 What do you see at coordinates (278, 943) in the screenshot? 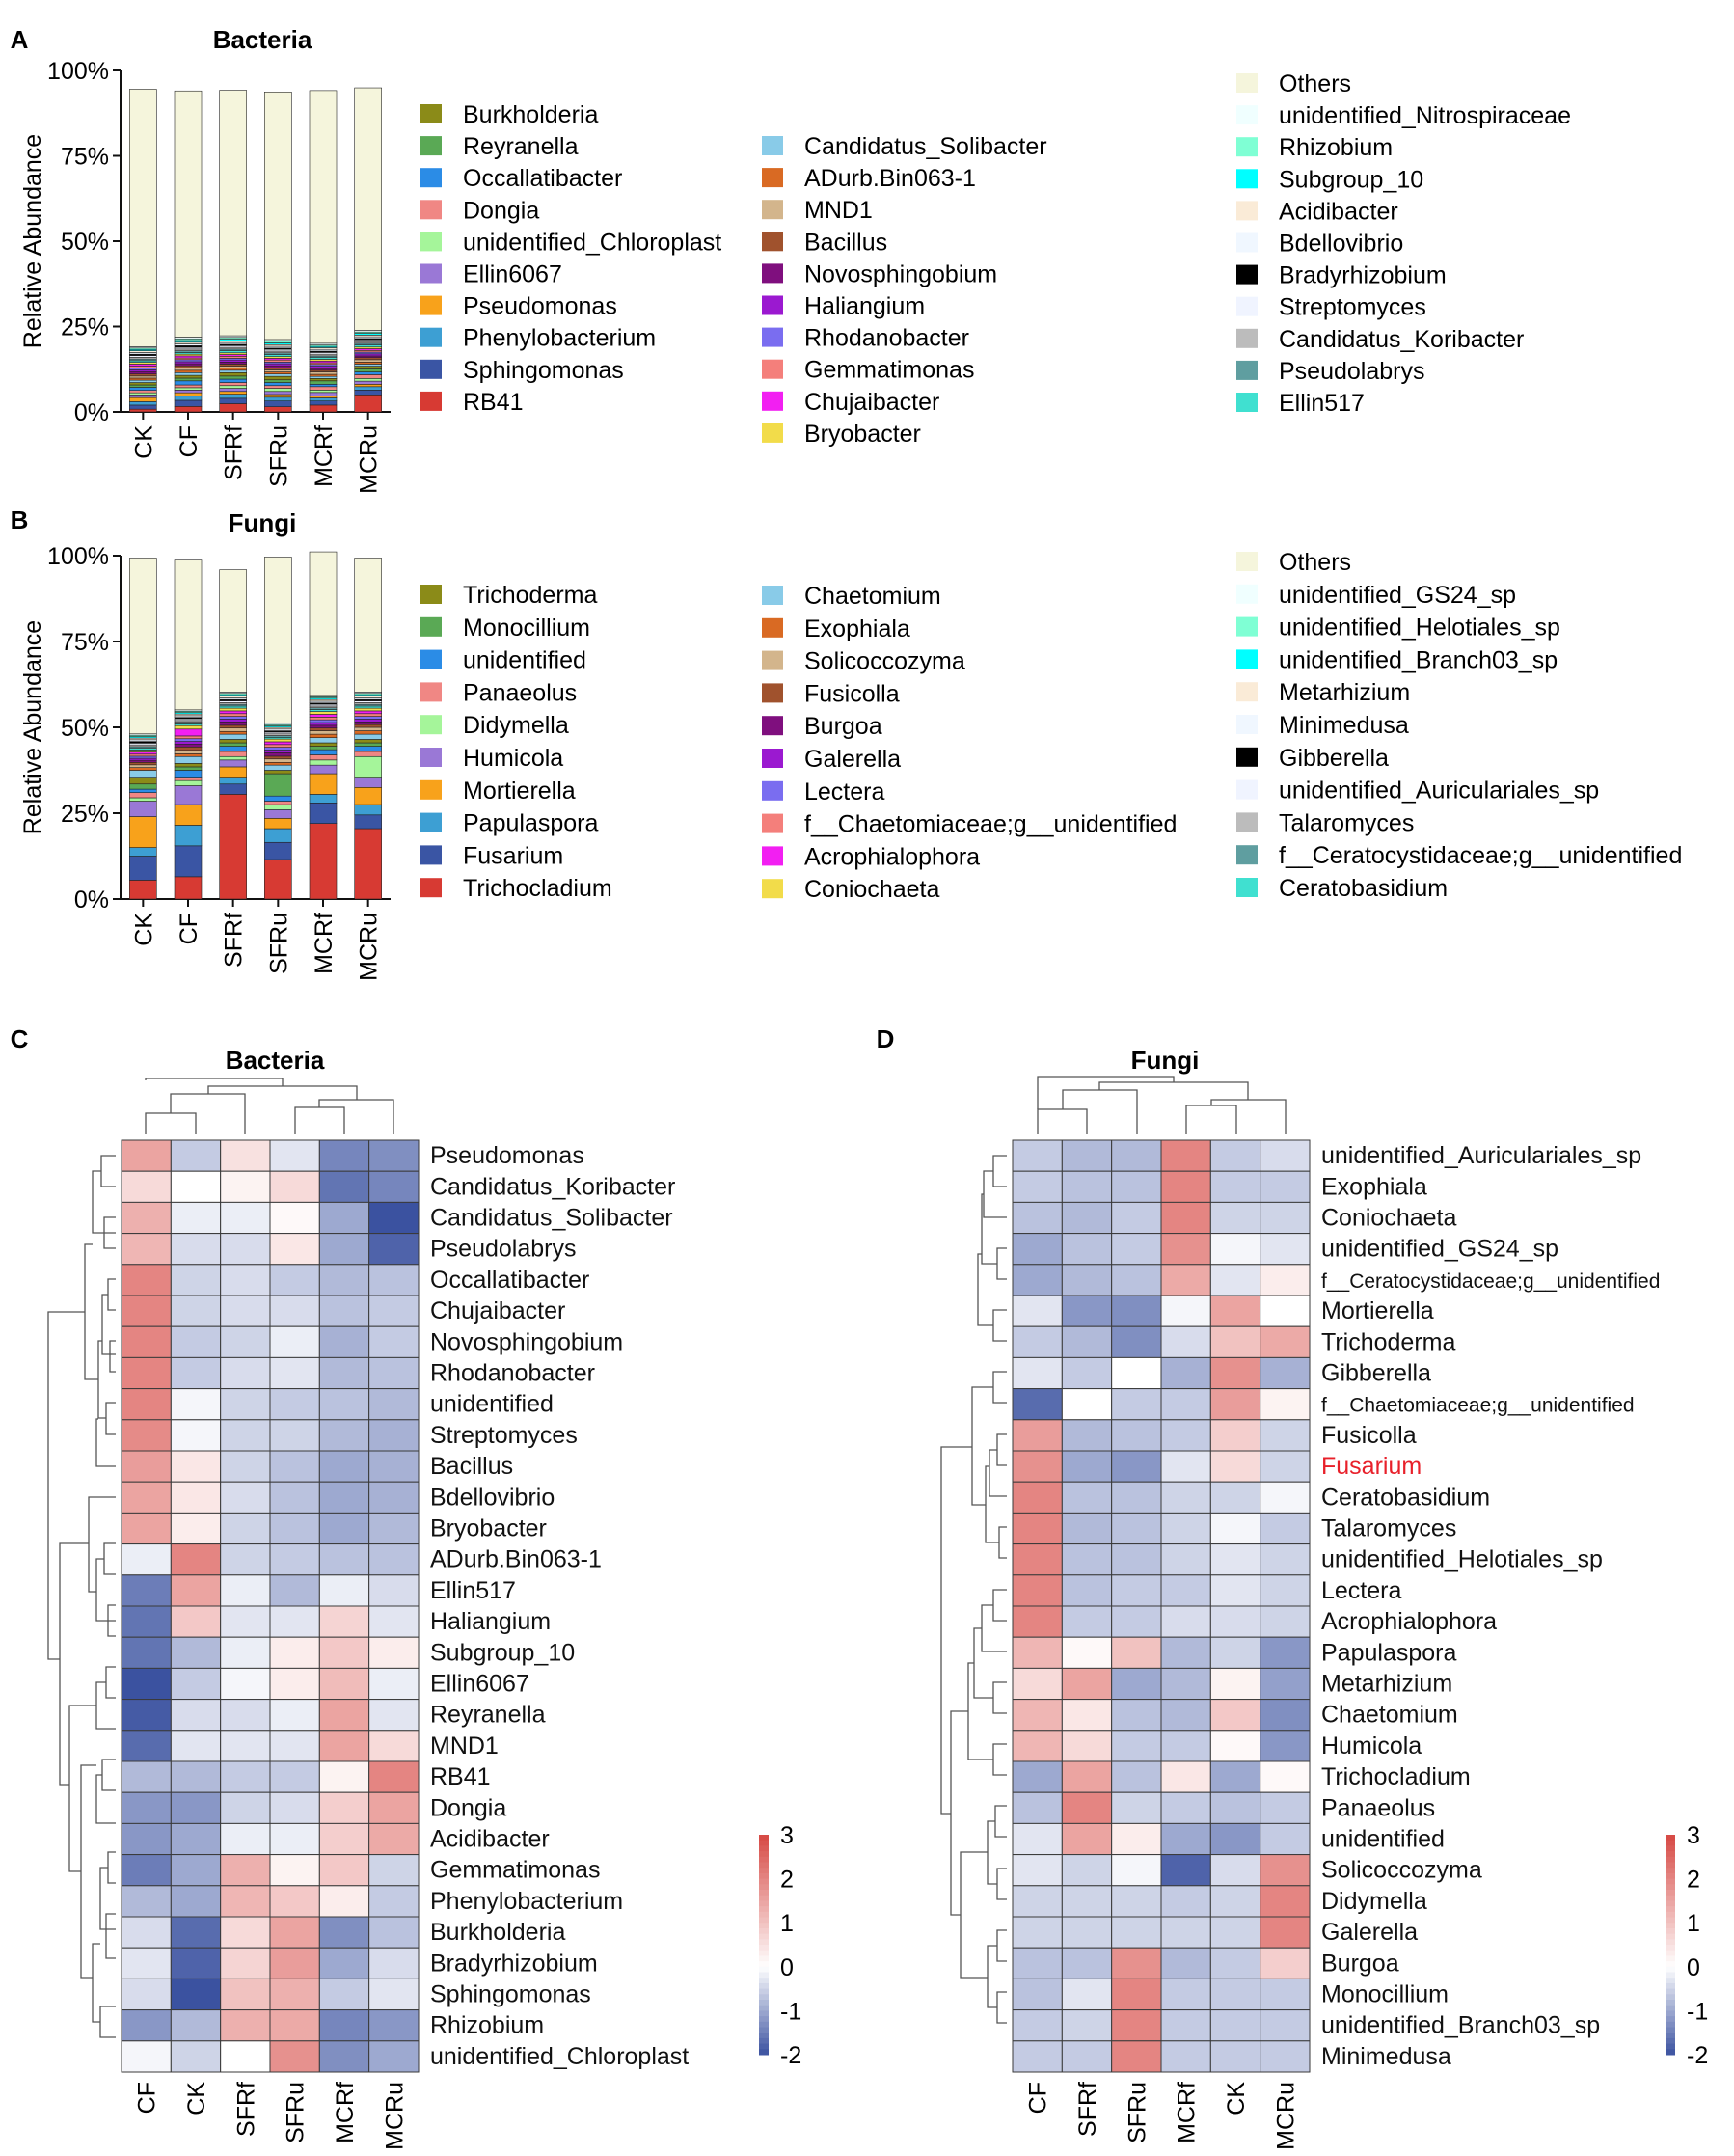
I see `x-tick-label: SFRu` at bounding box center [278, 943].